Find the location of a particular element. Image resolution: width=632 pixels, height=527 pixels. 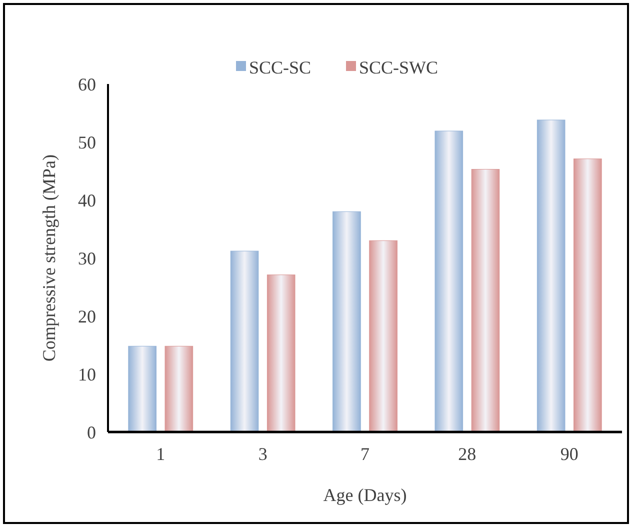

y-tick-label: 60 is located at coordinates (87, 84).